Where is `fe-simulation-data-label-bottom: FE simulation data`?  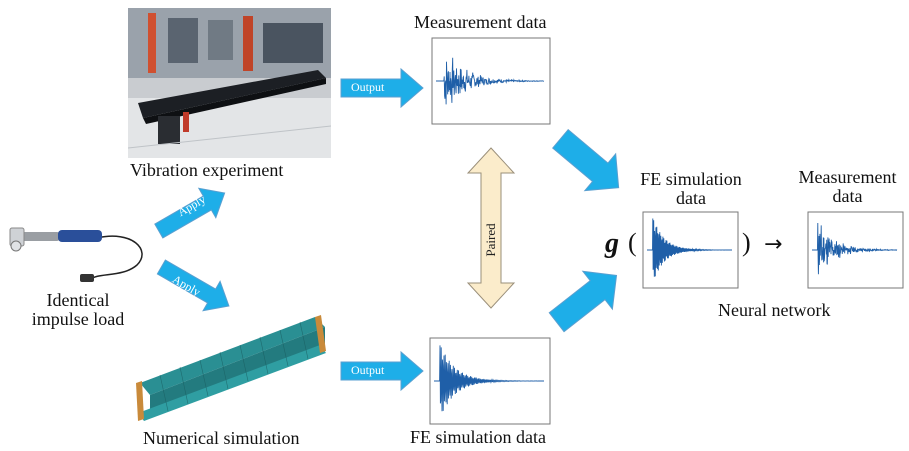
fe-simulation-data-label-bottom: FE simulation data is located at coordinates (478, 437).